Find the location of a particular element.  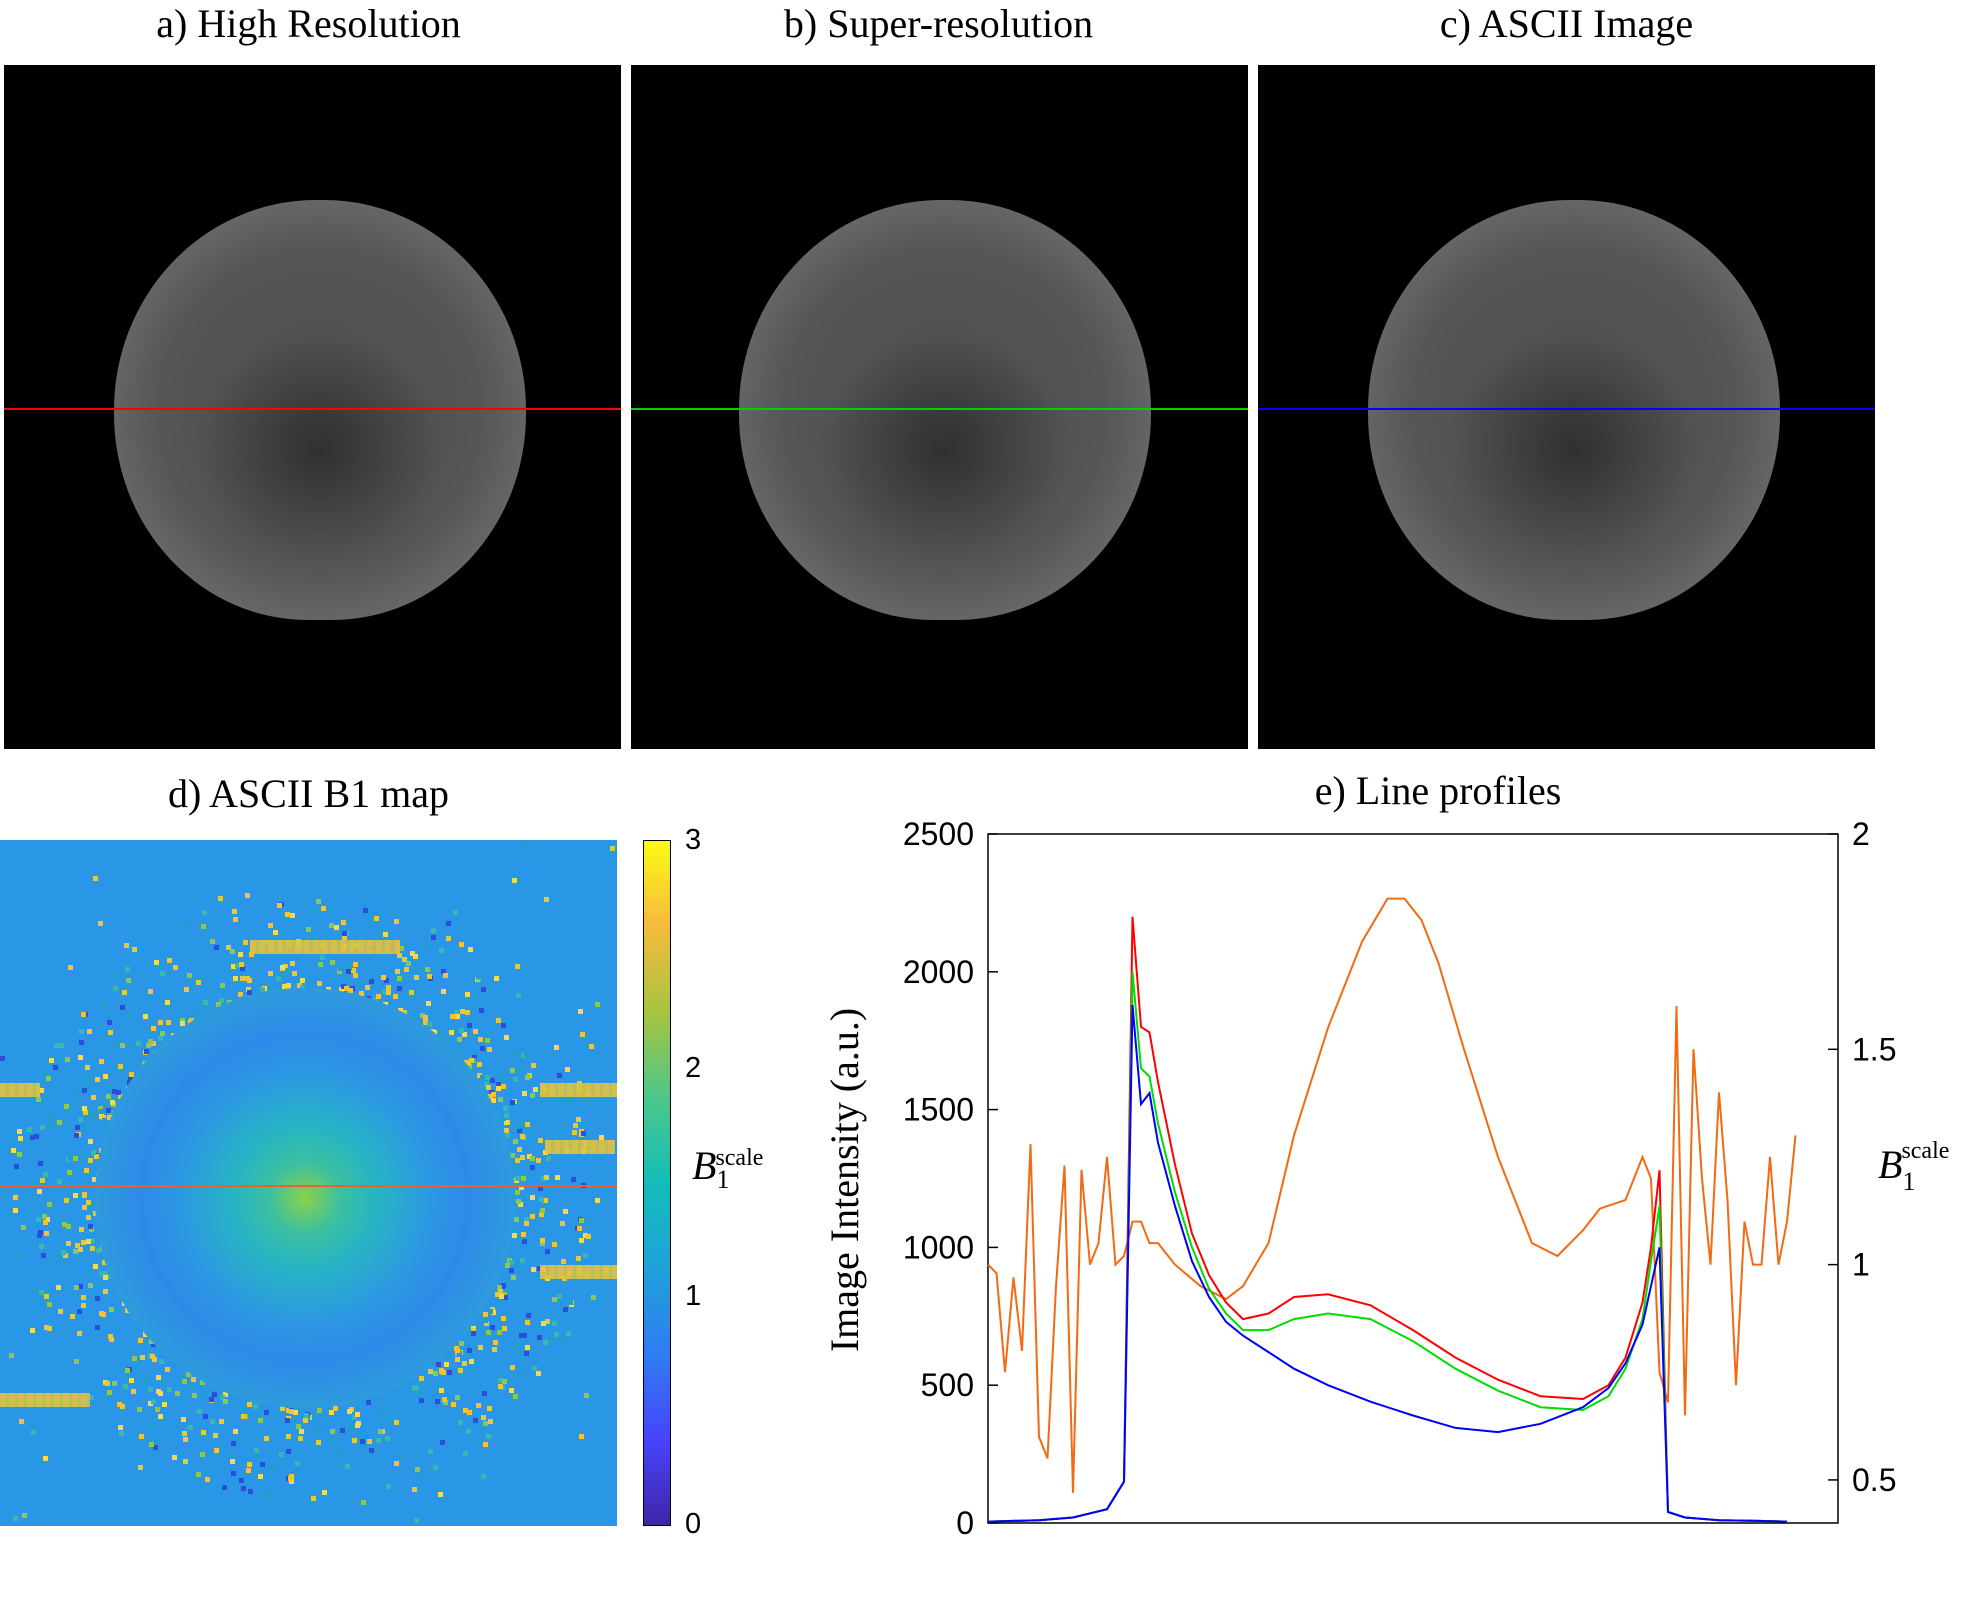

y-axis-label: Image Intensity (a.u.) is located at coordinates (844, 1180).